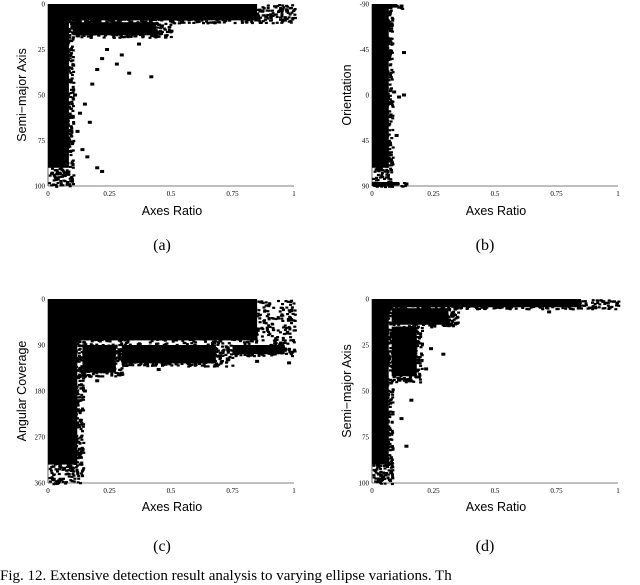 This screenshot has height=585, width=640. What do you see at coordinates (22, 94) in the screenshot?
I see `ylabel-a: Semi−major Axis` at bounding box center [22, 94].